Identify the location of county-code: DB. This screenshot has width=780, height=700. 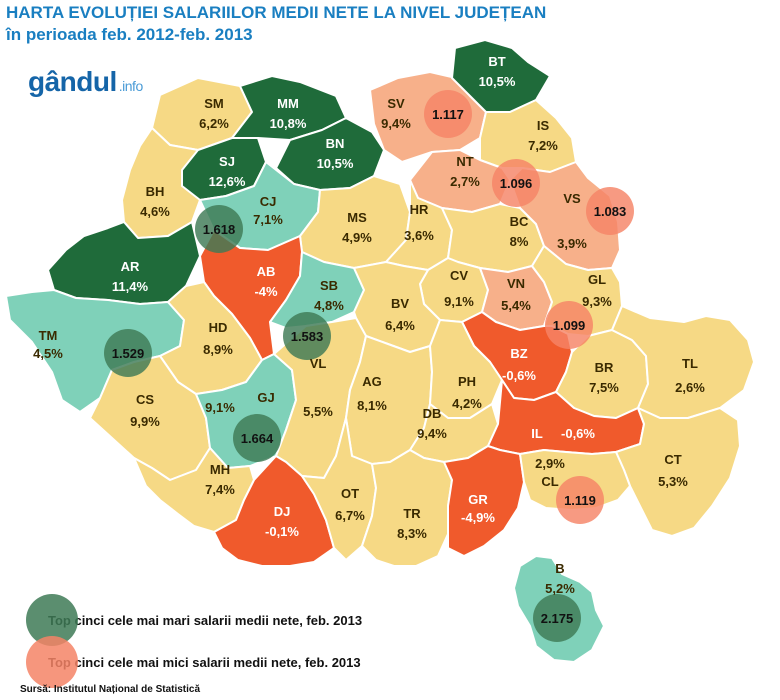
(432, 413).